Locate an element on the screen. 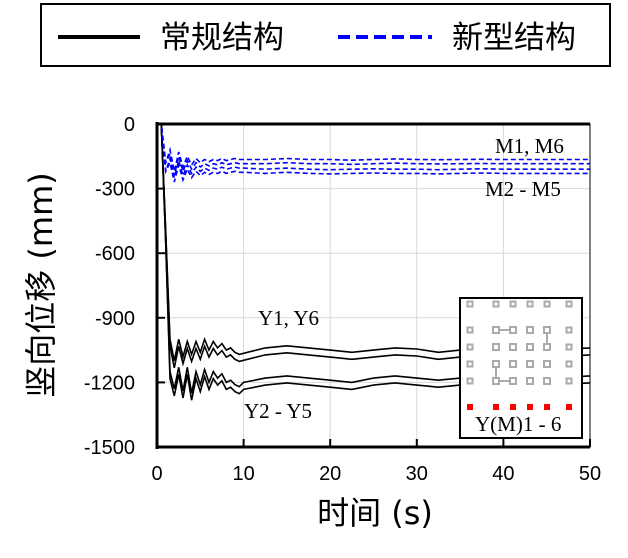 The height and width of the screenshot is (558, 628). annotation-y1-y6: Y1, Y6 is located at coordinates (288, 318).